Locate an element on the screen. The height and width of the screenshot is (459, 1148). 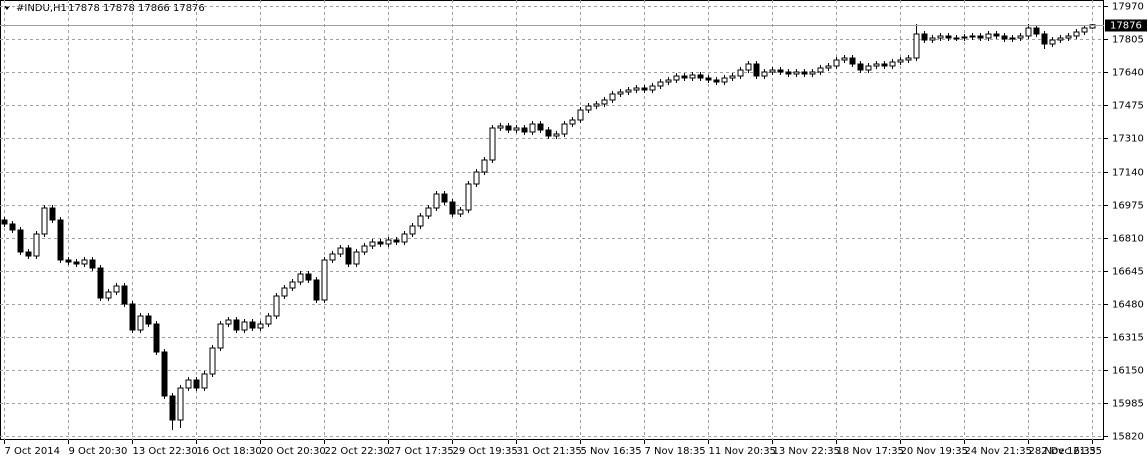
x-tick-label: 16 Oct 18:30 is located at coordinates (229, 451).